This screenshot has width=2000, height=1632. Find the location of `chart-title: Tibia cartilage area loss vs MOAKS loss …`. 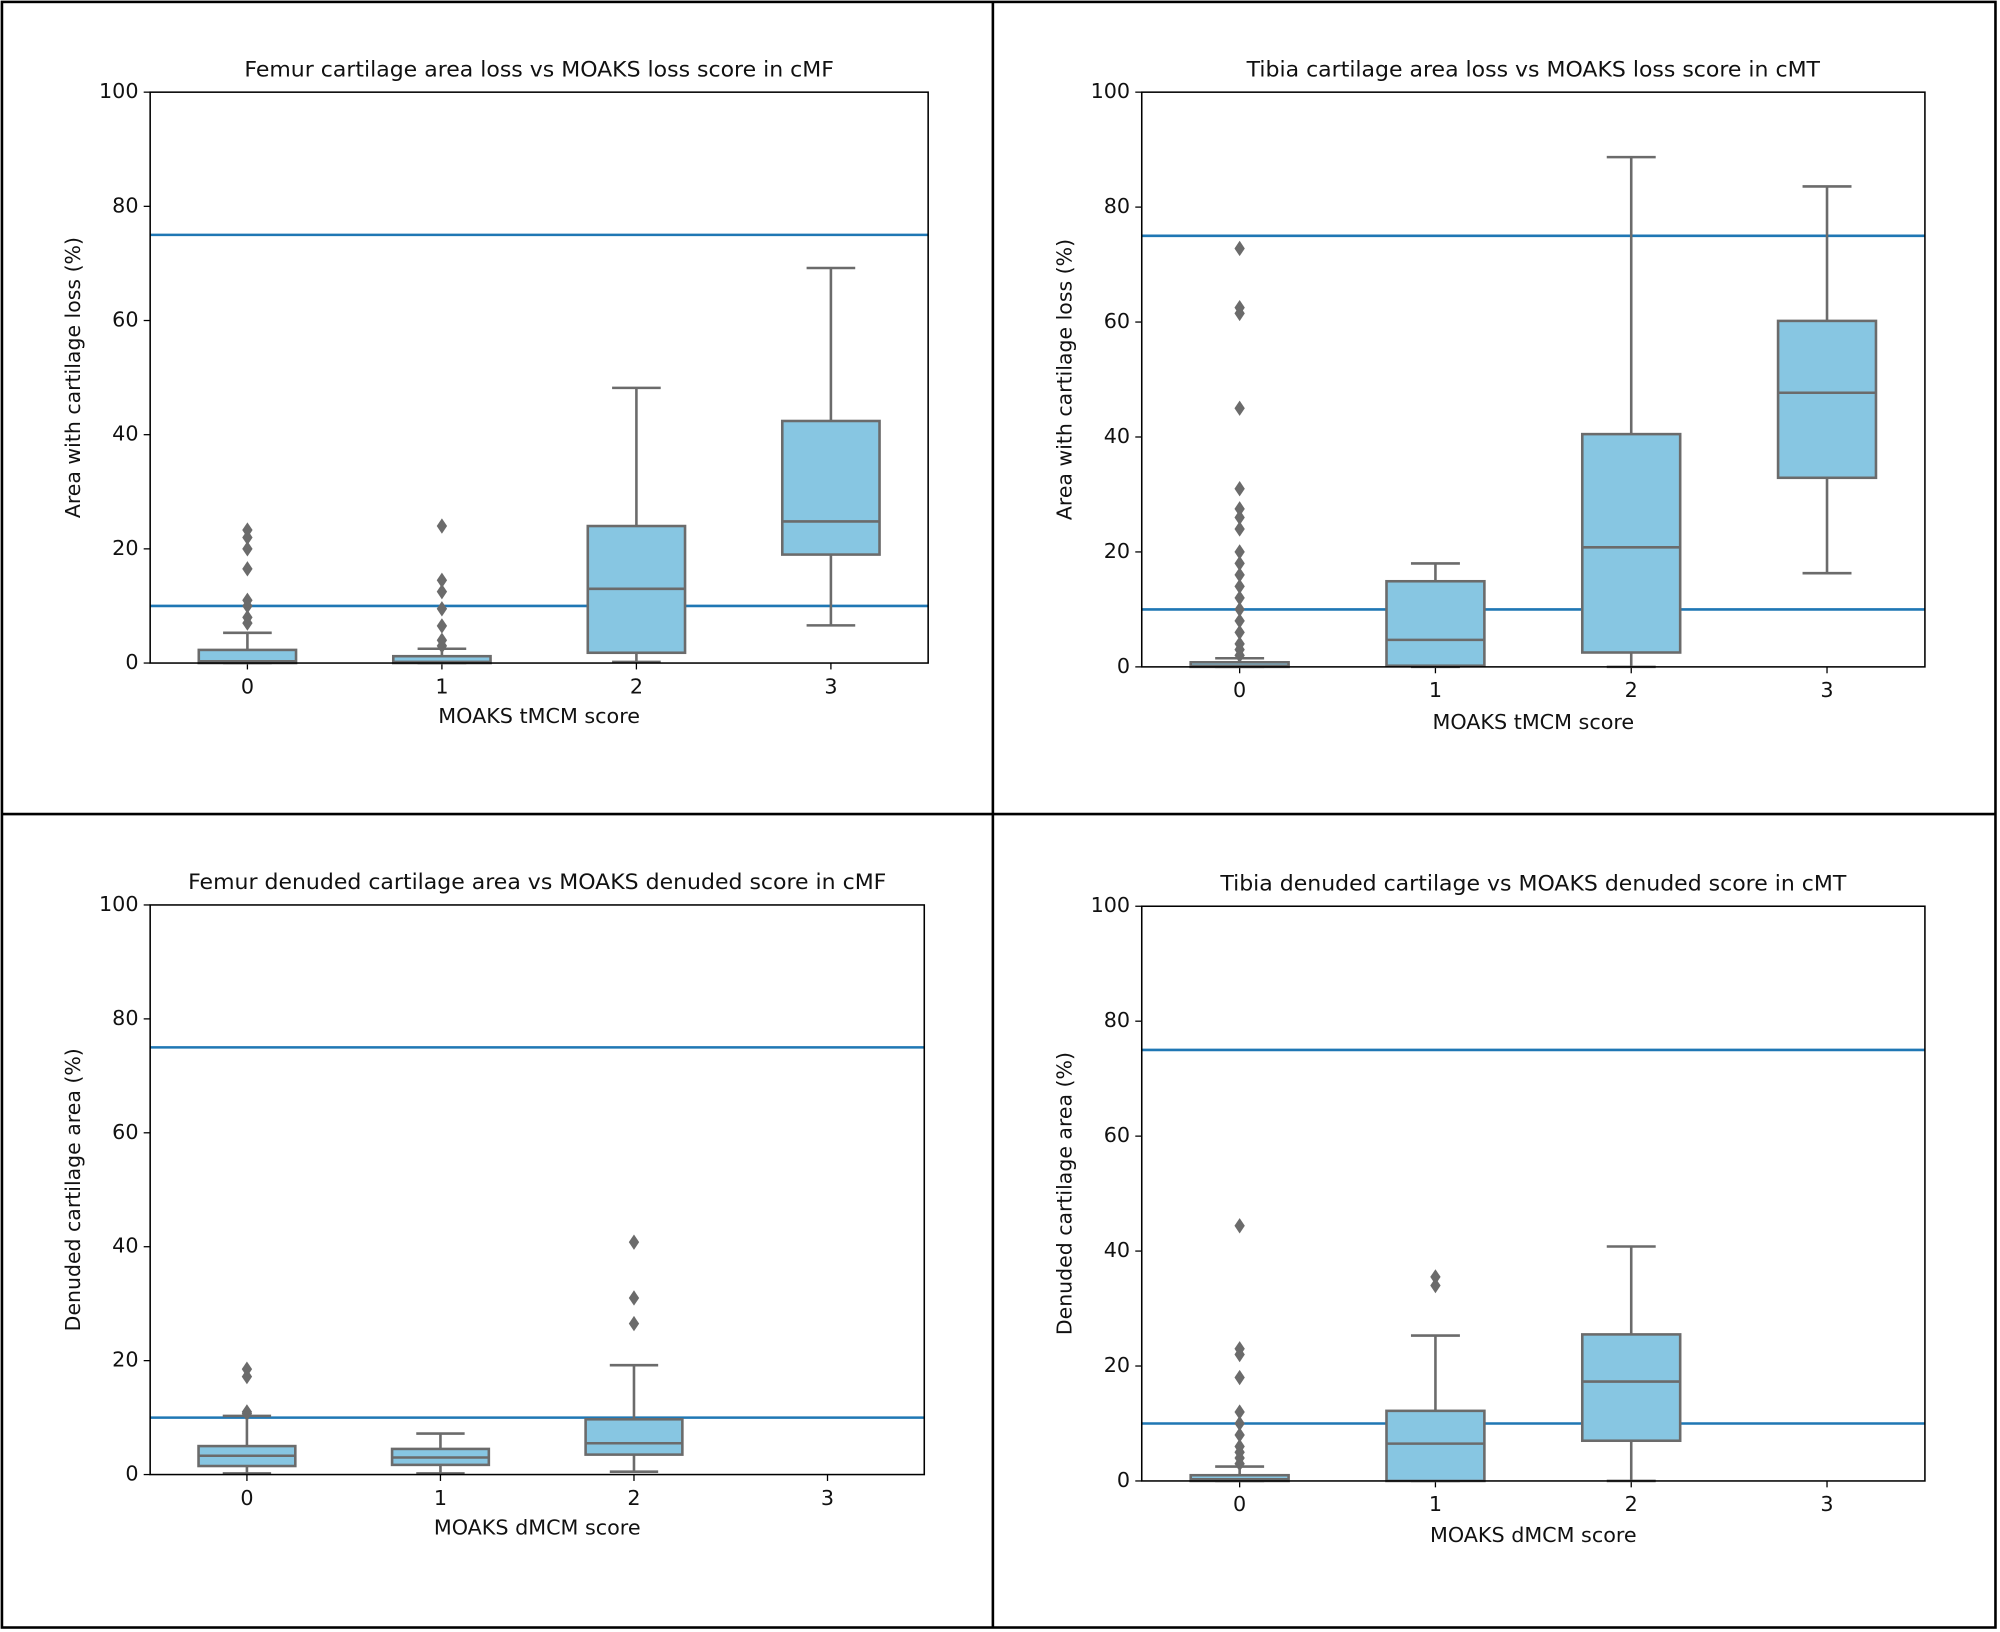

chart-title: Tibia cartilage area loss vs MOAKS loss … is located at coordinates (1533, 69).